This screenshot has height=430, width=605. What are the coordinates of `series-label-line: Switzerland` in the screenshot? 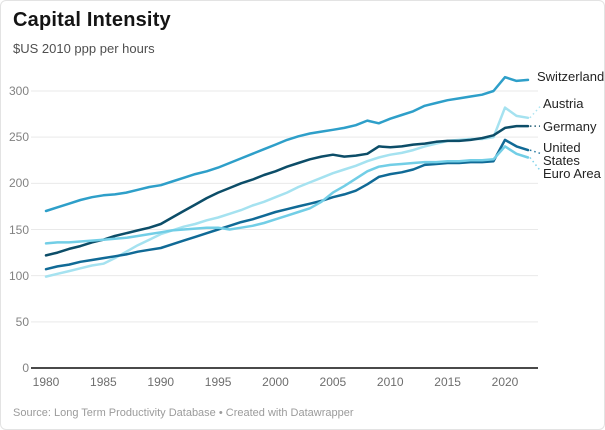 It's located at (571, 77).